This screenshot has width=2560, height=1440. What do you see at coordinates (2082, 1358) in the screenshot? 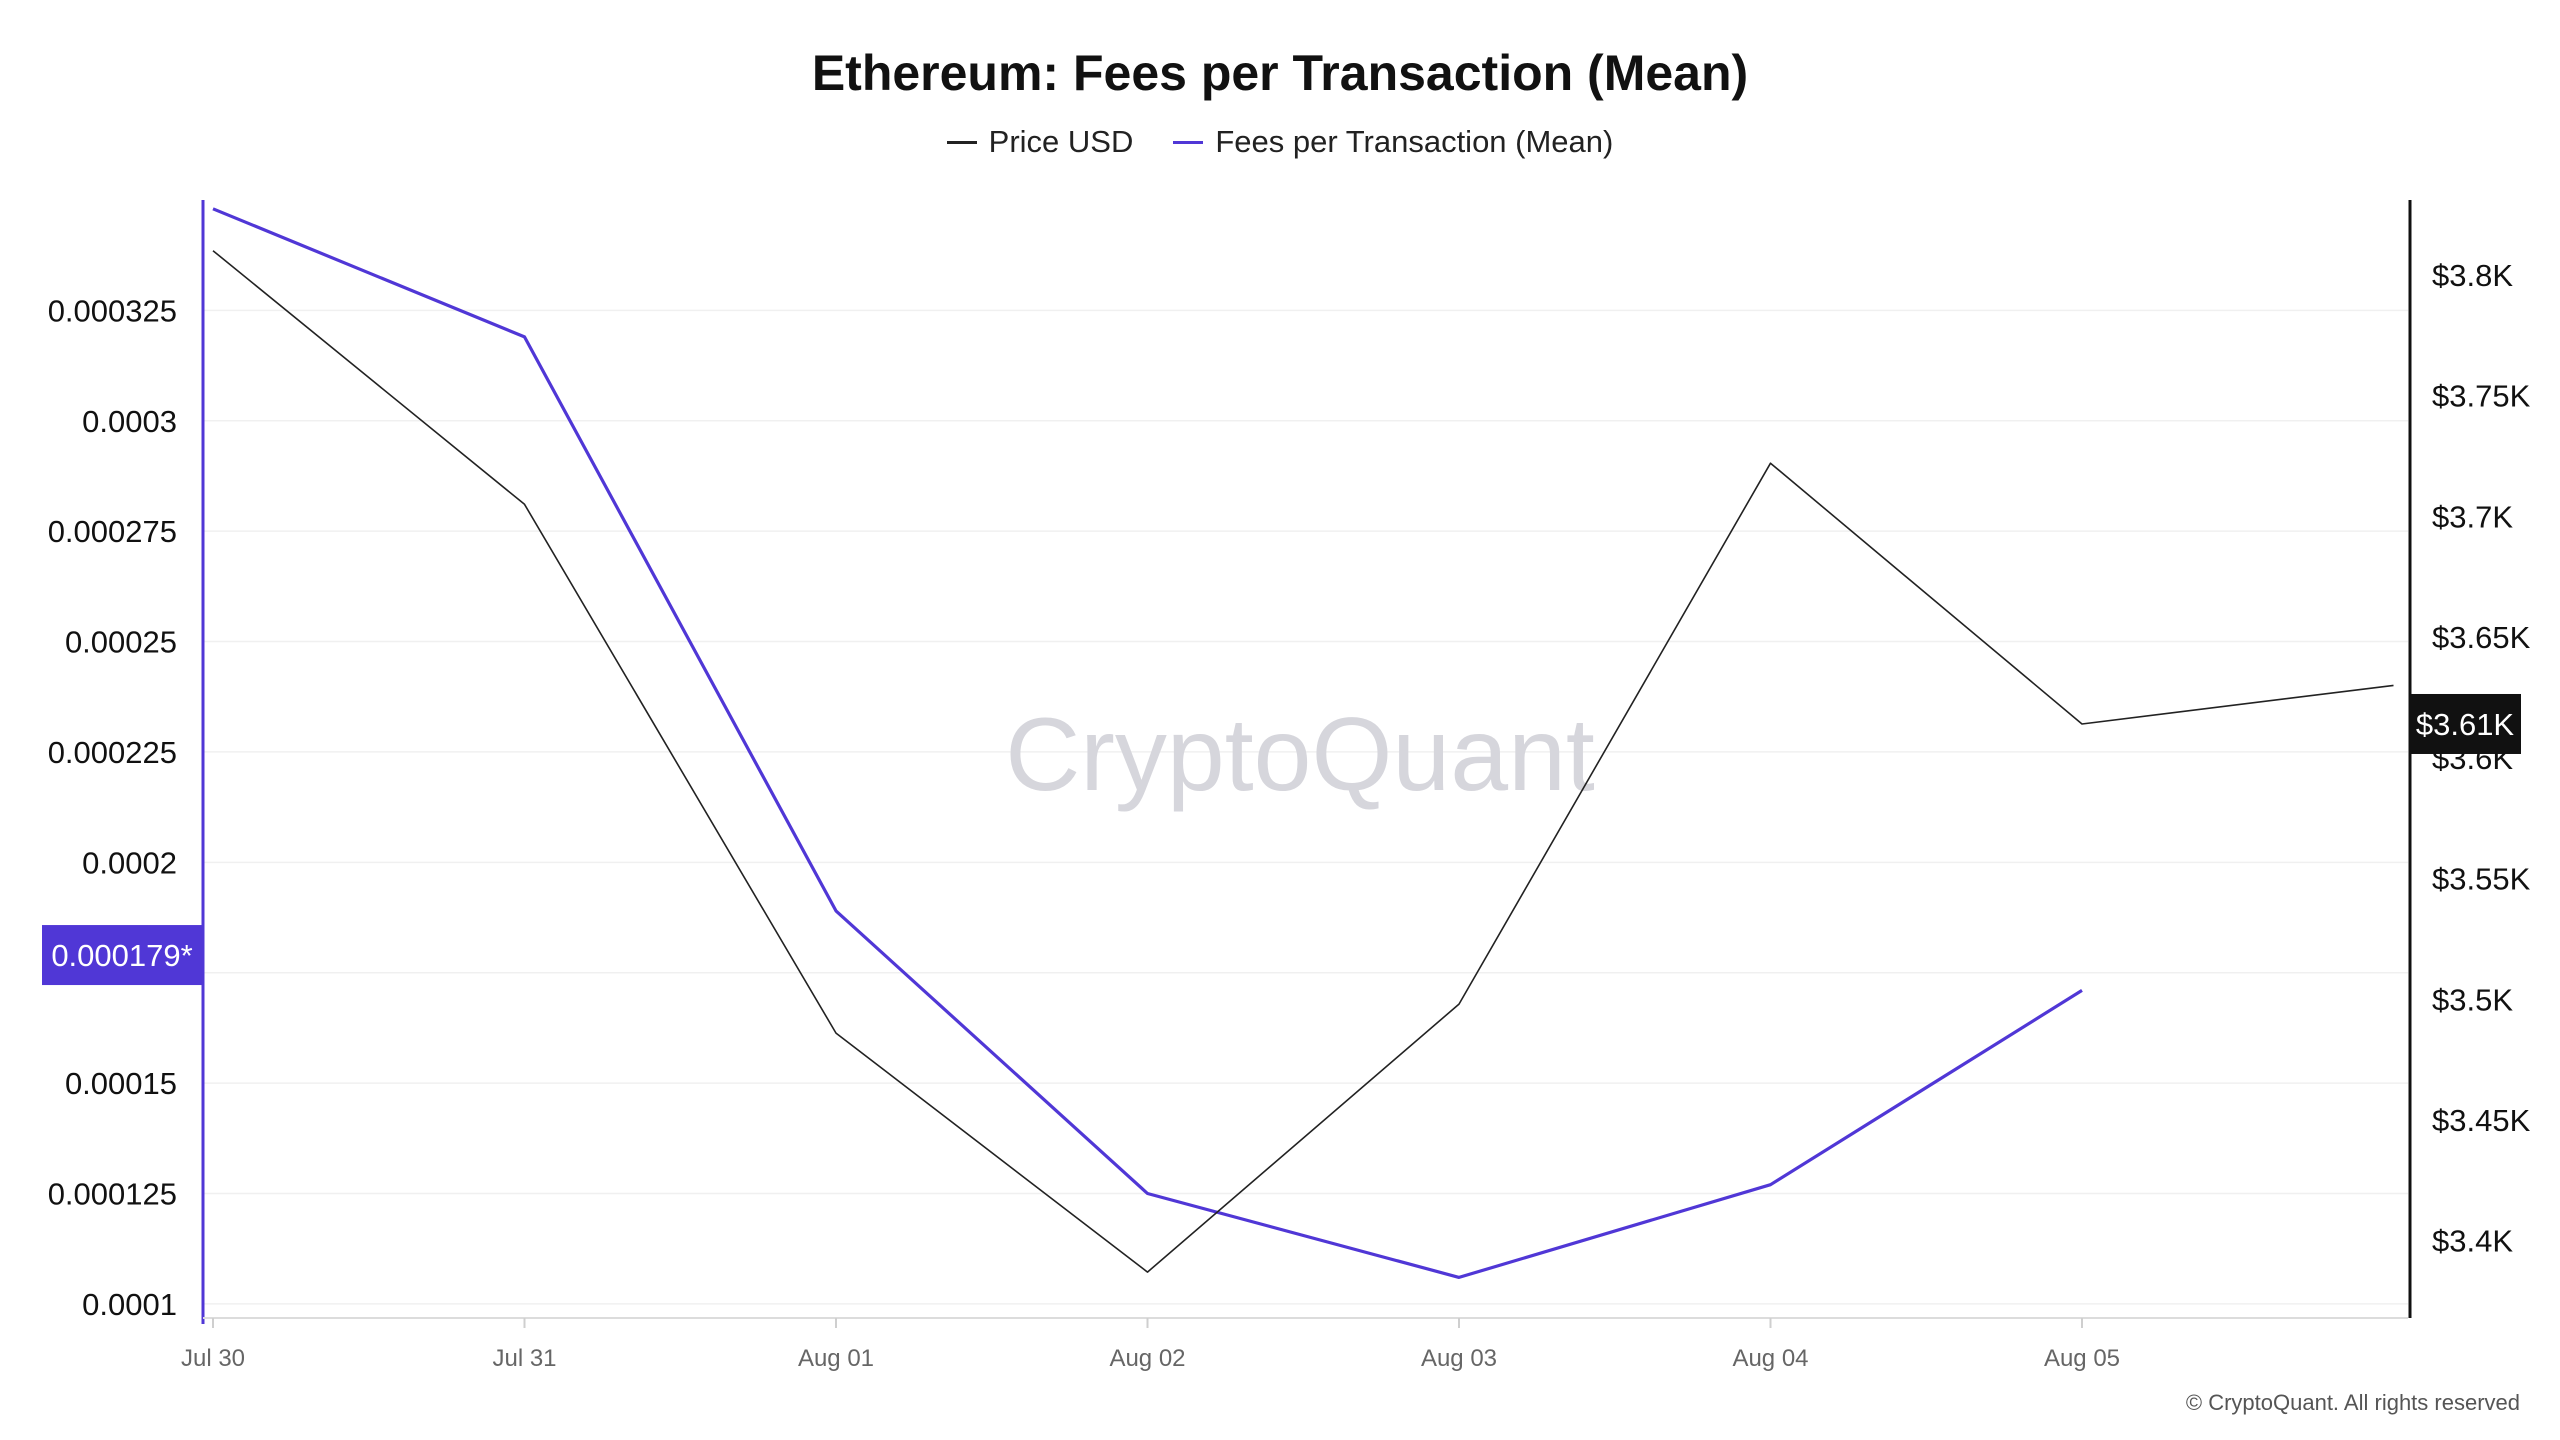
I see `x-tick-label-6: Aug 05` at bounding box center [2082, 1358].